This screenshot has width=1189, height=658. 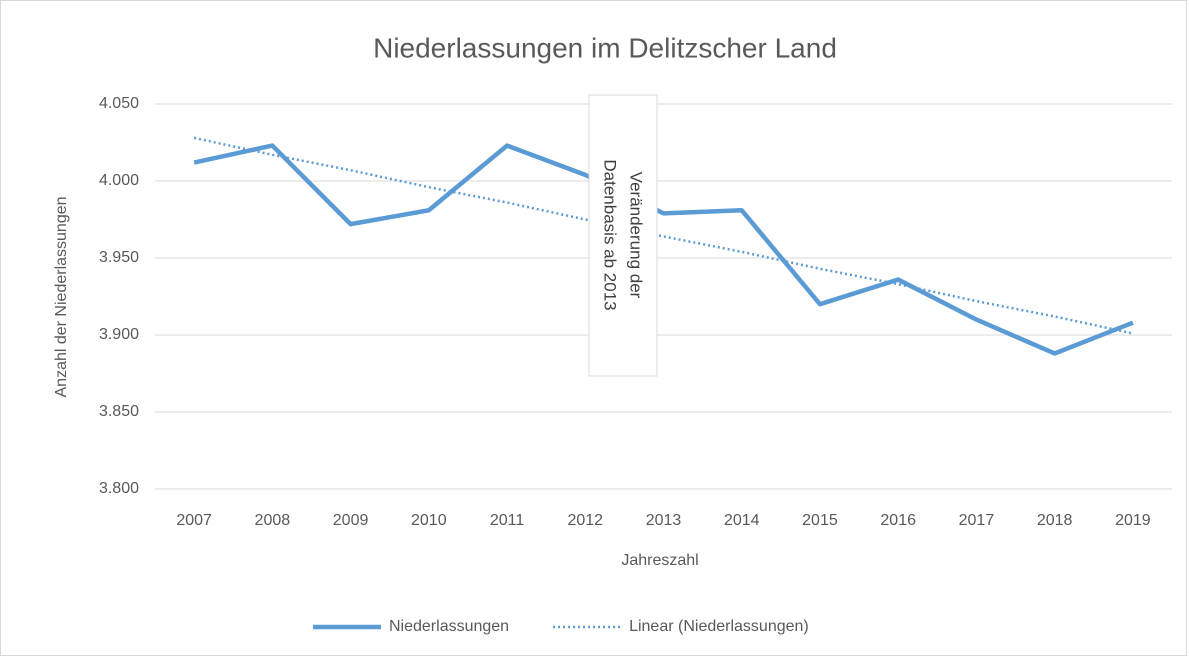 I want to click on y-axis-label: Anzahl der Niederlassungen, so click(x=61, y=296).